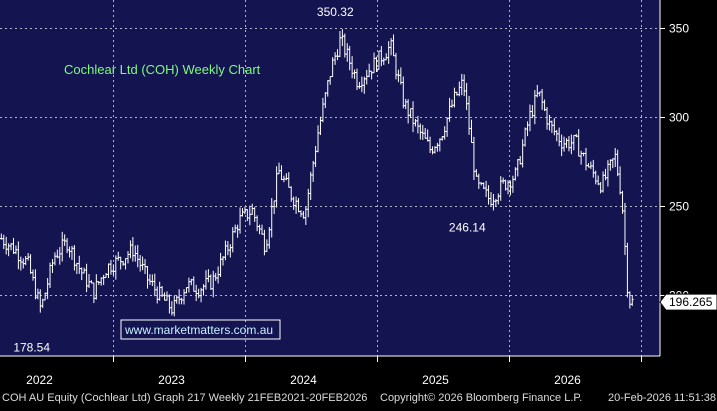 This screenshot has width=717, height=411. I want to click on watermark-box, so click(200, 329).